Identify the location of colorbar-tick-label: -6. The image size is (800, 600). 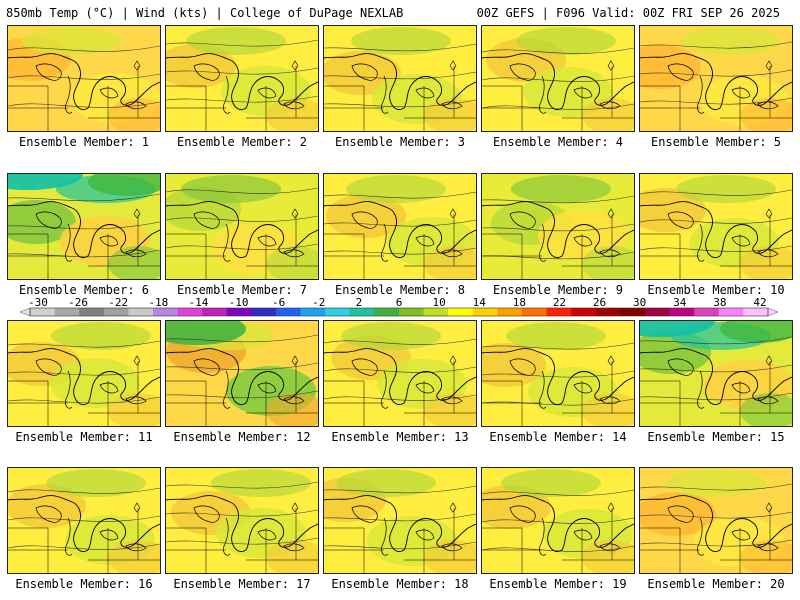
(278, 302).